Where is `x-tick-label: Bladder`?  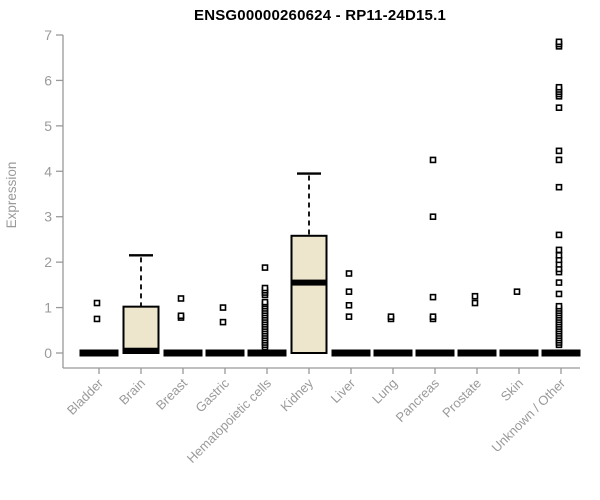
x-tick-label: Bladder is located at coordinates (85, 396).